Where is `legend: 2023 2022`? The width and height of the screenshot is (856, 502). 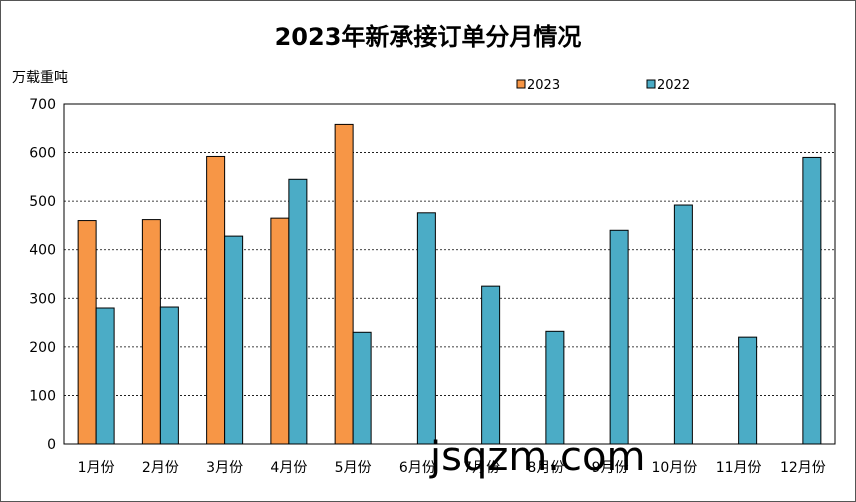 legend: 2023 2022 is located at coordinates (603, 85).